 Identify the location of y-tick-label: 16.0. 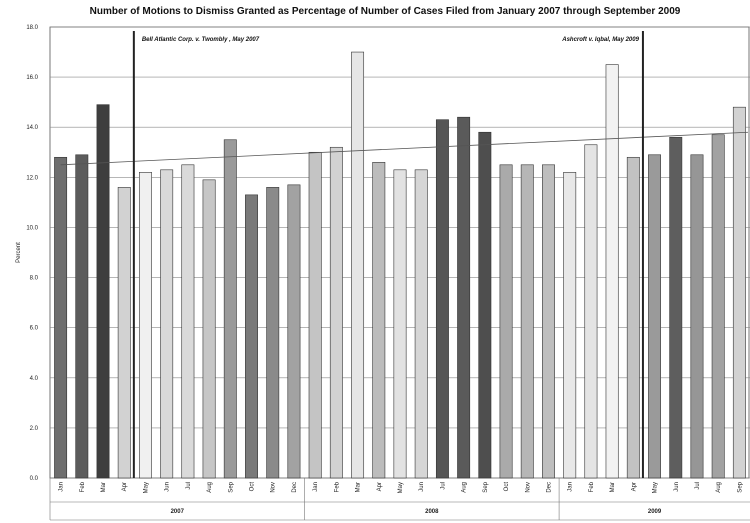
(32, 78).